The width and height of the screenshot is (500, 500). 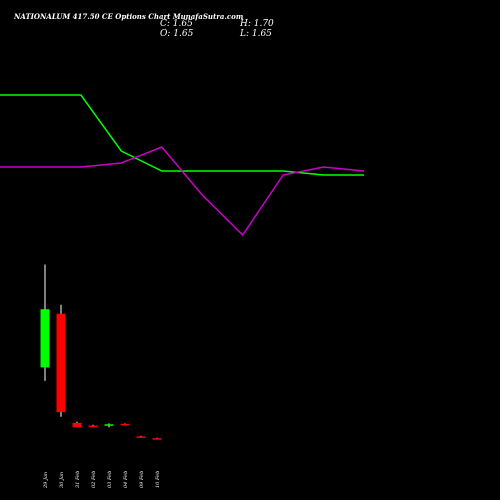 I want to click on x-tick-label: 04 Feb, so click(x=126, y=479).